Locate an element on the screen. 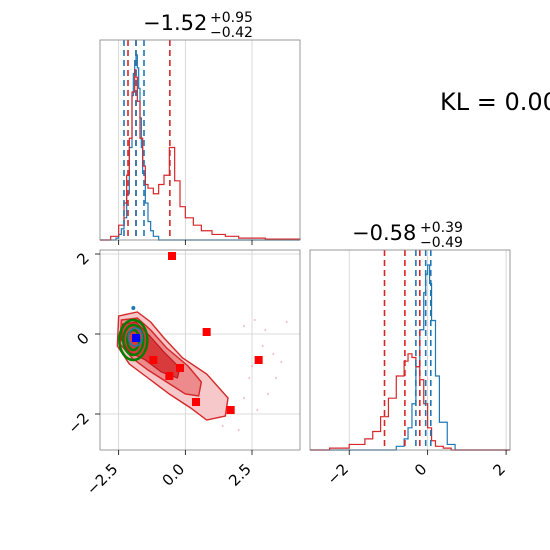 Image resolution: width=550 pixels, height=550 pixels. x-tick-label: −2 is located at coordinates (338, 474).